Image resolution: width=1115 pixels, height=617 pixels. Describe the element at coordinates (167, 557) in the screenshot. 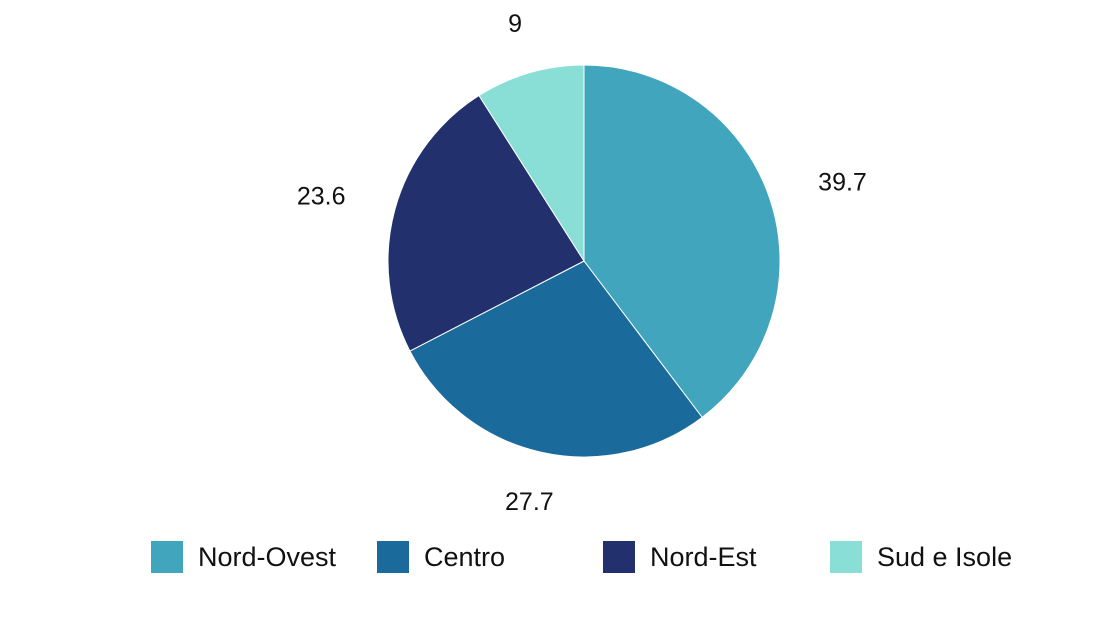

I see `legend-swatch-nord-ovest` at that location.